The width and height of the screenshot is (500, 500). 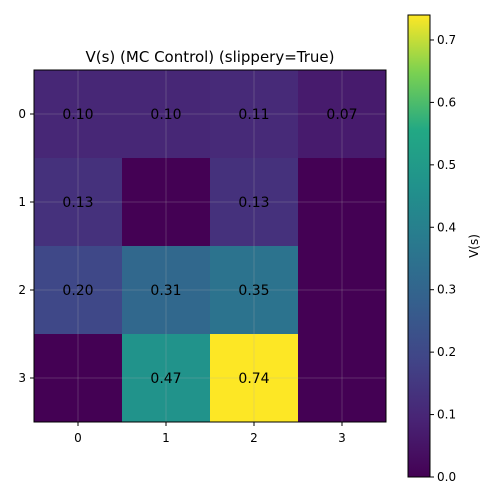 I want to click on cell-value-label: 0.11, so click(x=253, y=115).